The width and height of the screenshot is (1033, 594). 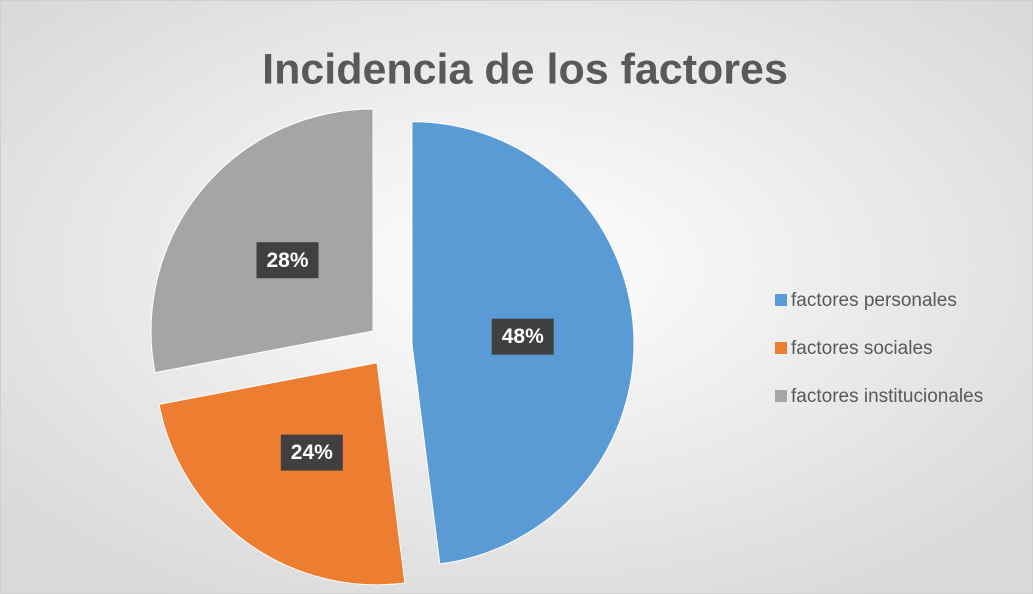 What do you see at coordinates (525, 69) in the screenshot?
I see `chart-title: Incidencia de los factores` at bounding box center [525, 69].